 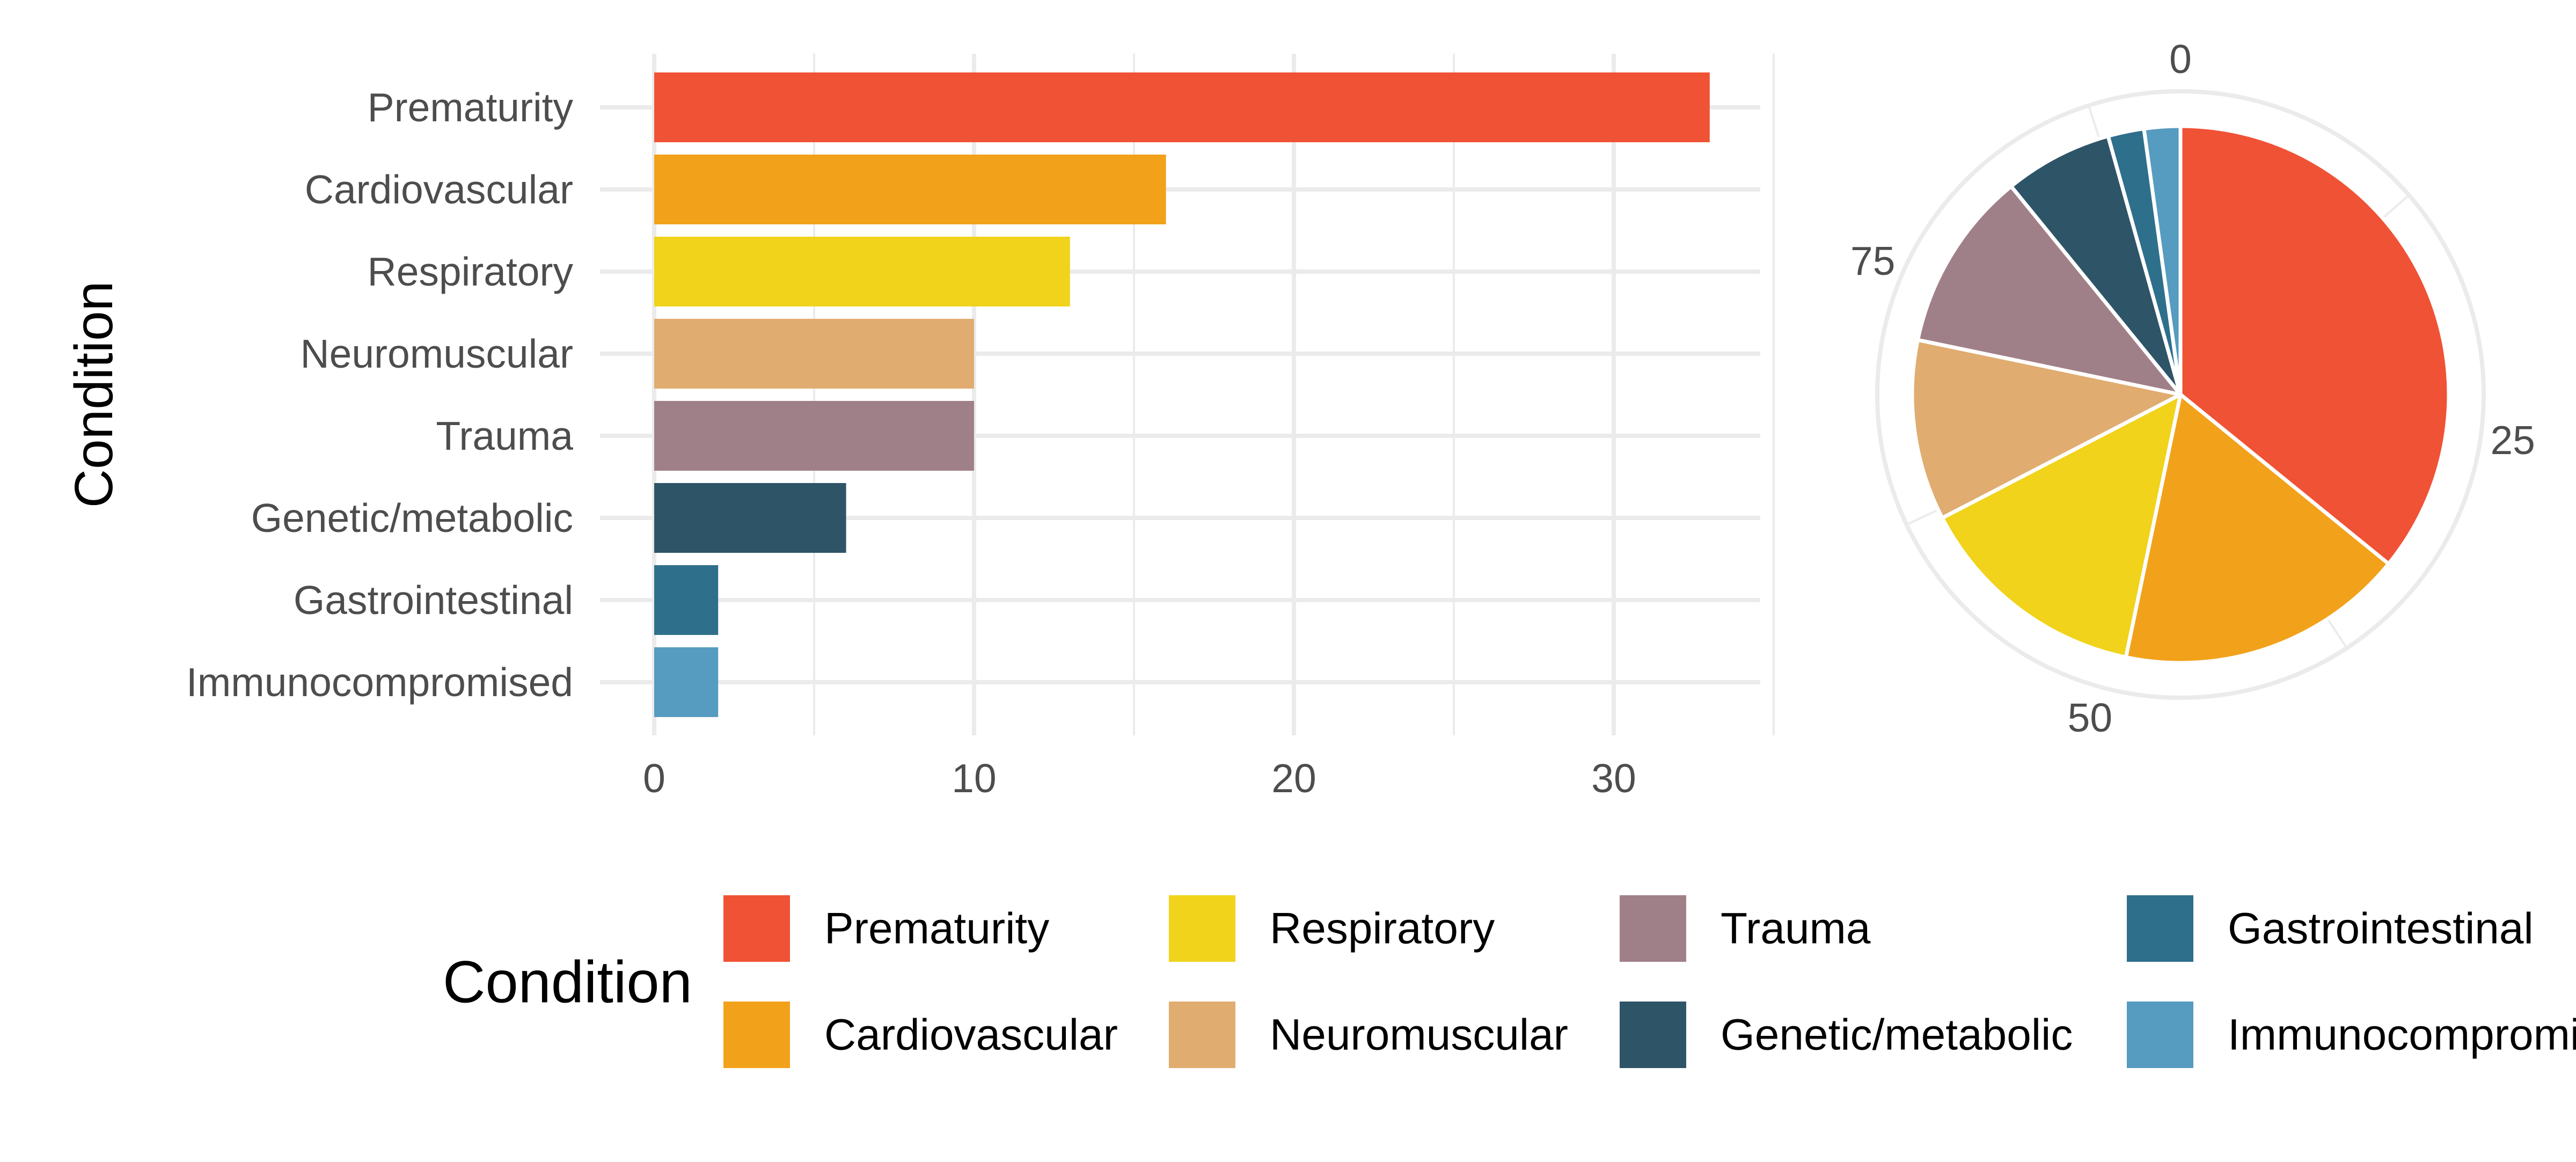 What do you see at coordinates (814, 436) in the screenshot?
I see `bar-trauma` at bounding box center [814, 436].